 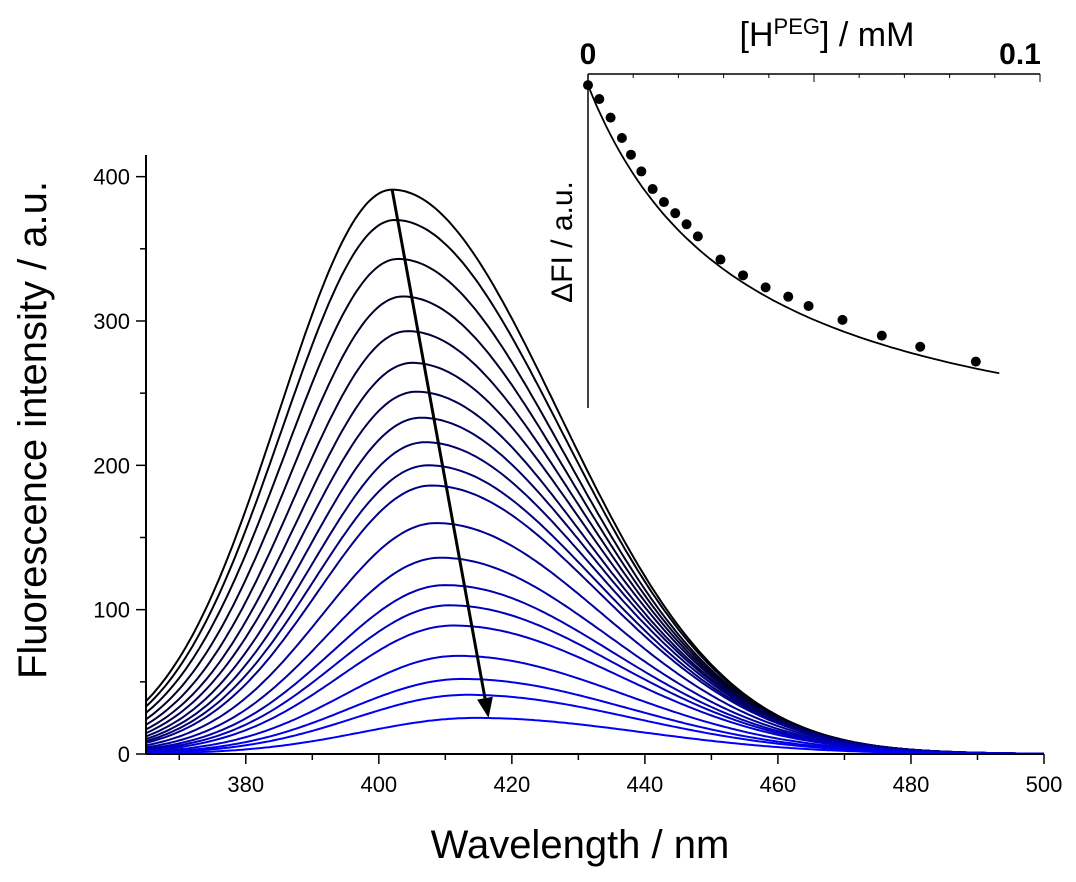 I want to click on x-tick-label: 460, so click(x=778, y=784).